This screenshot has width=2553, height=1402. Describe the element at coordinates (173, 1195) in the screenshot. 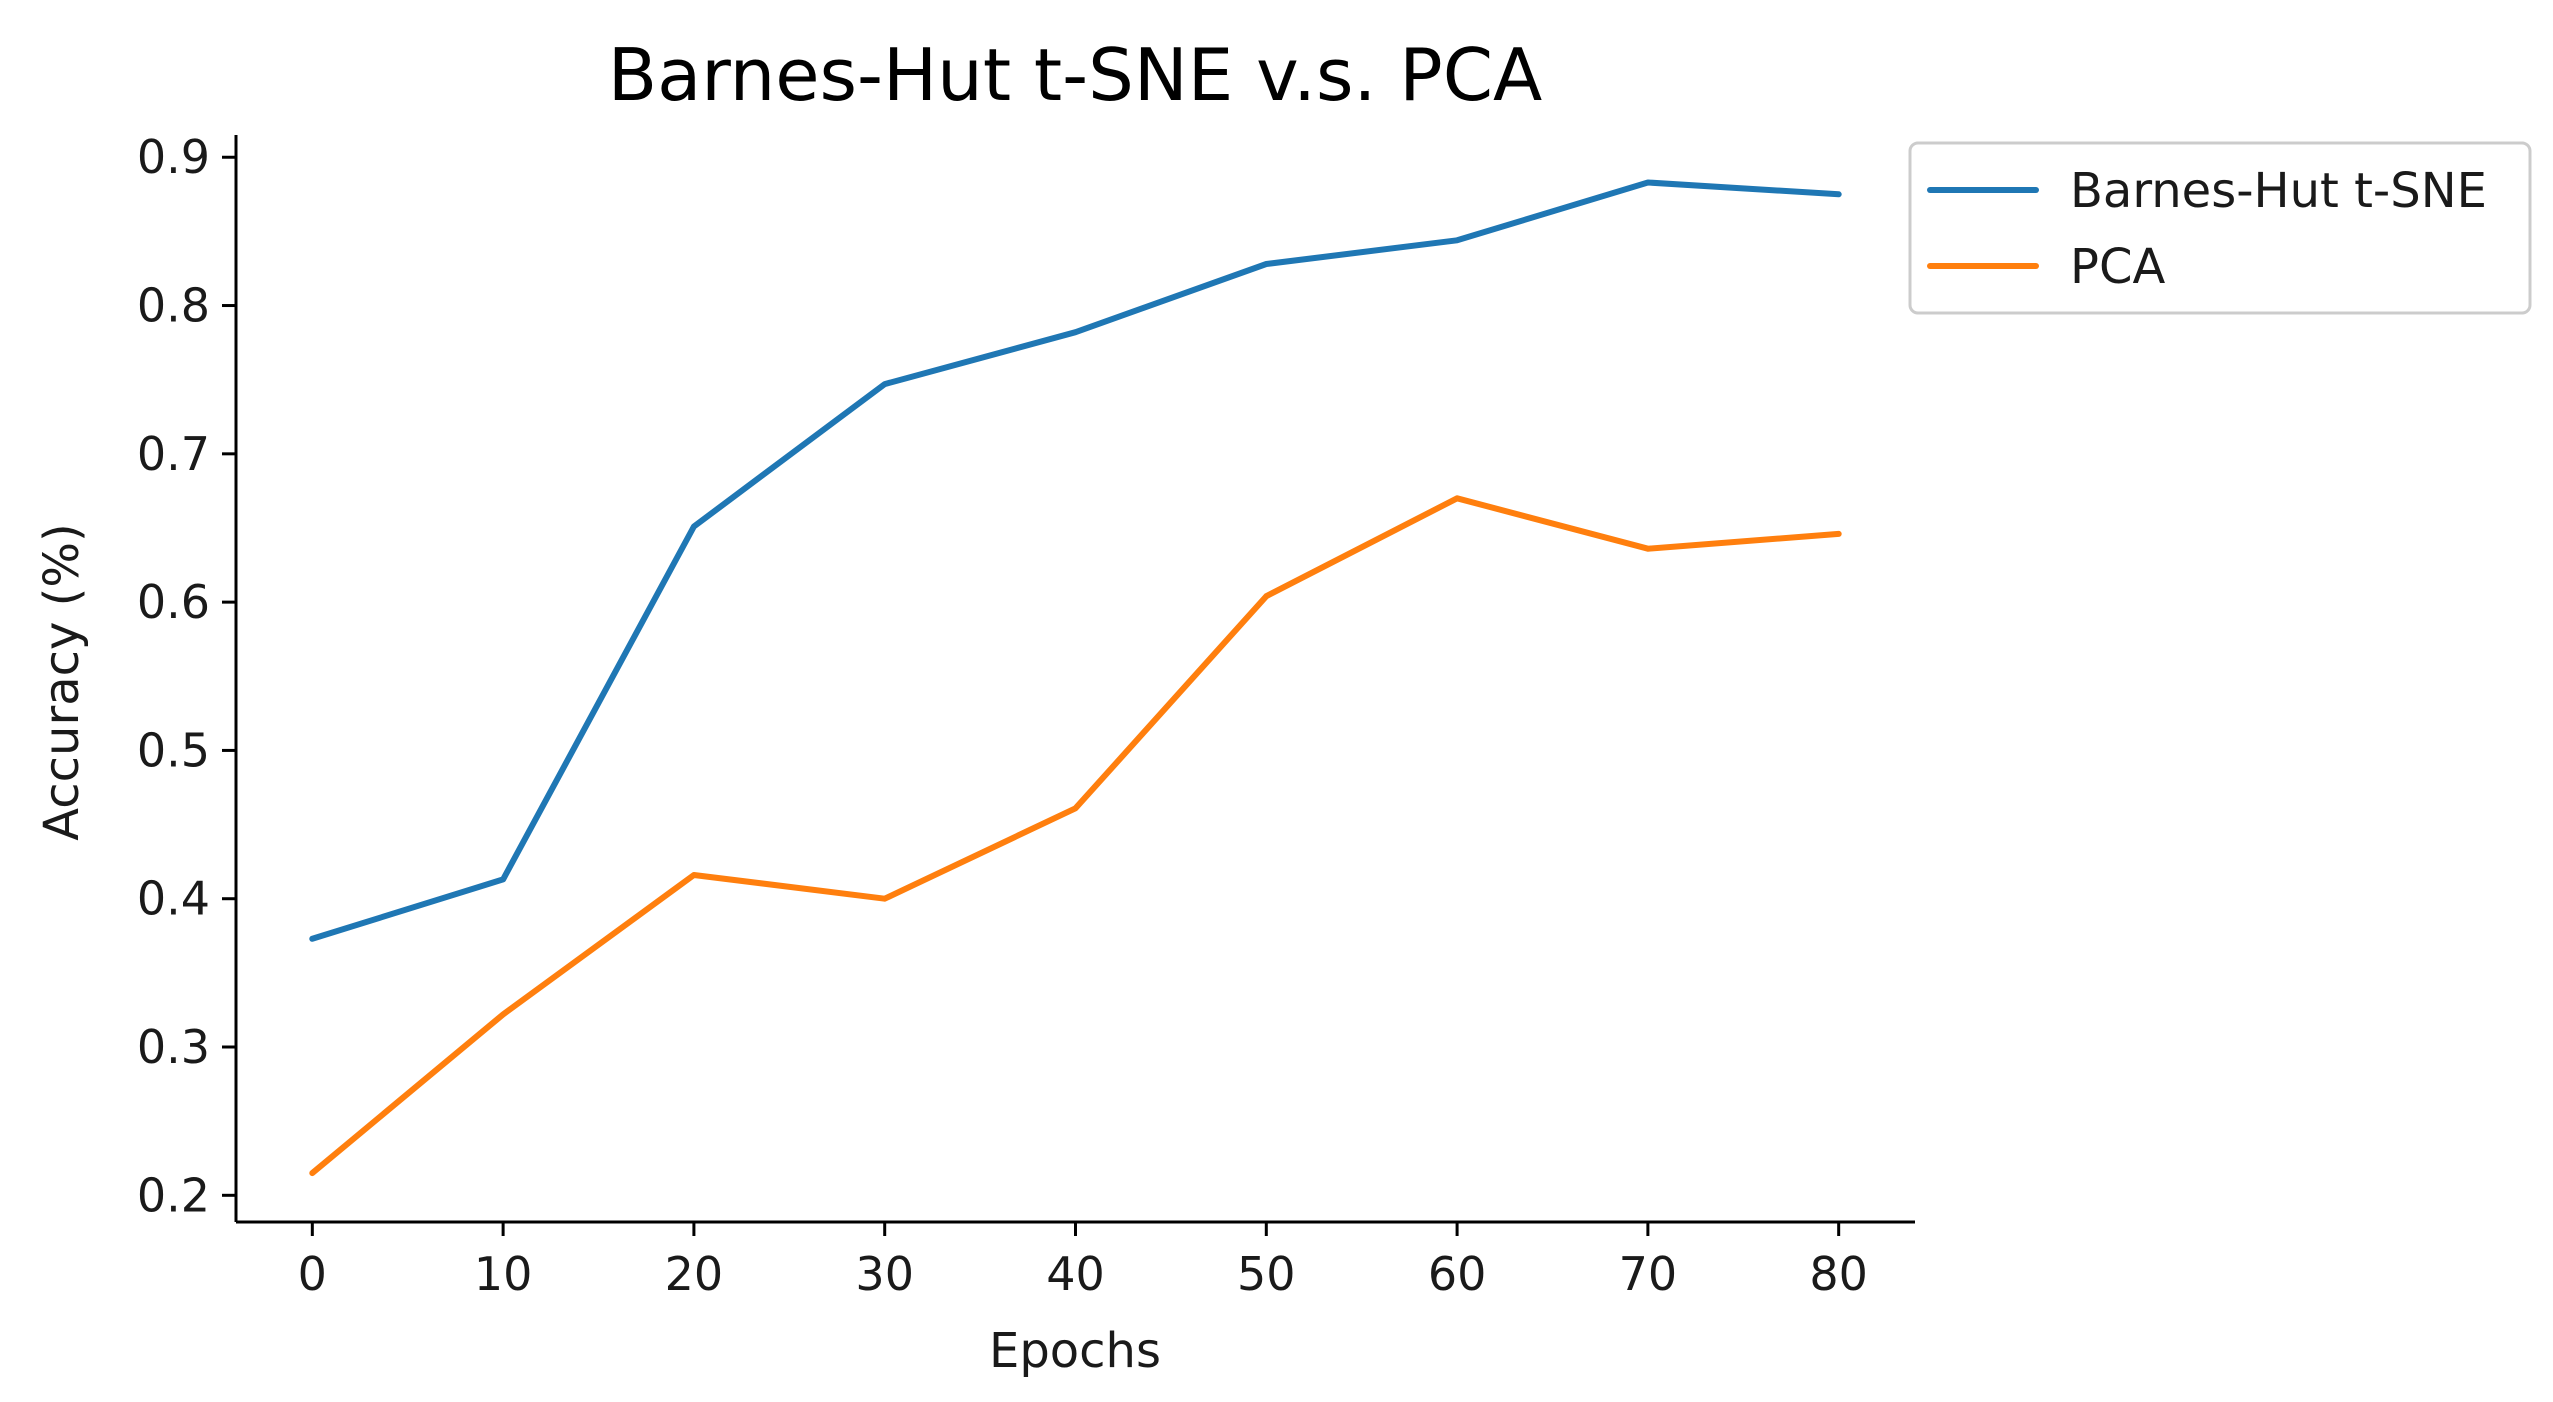

I see `y-tick-label: 0.2` at that location.